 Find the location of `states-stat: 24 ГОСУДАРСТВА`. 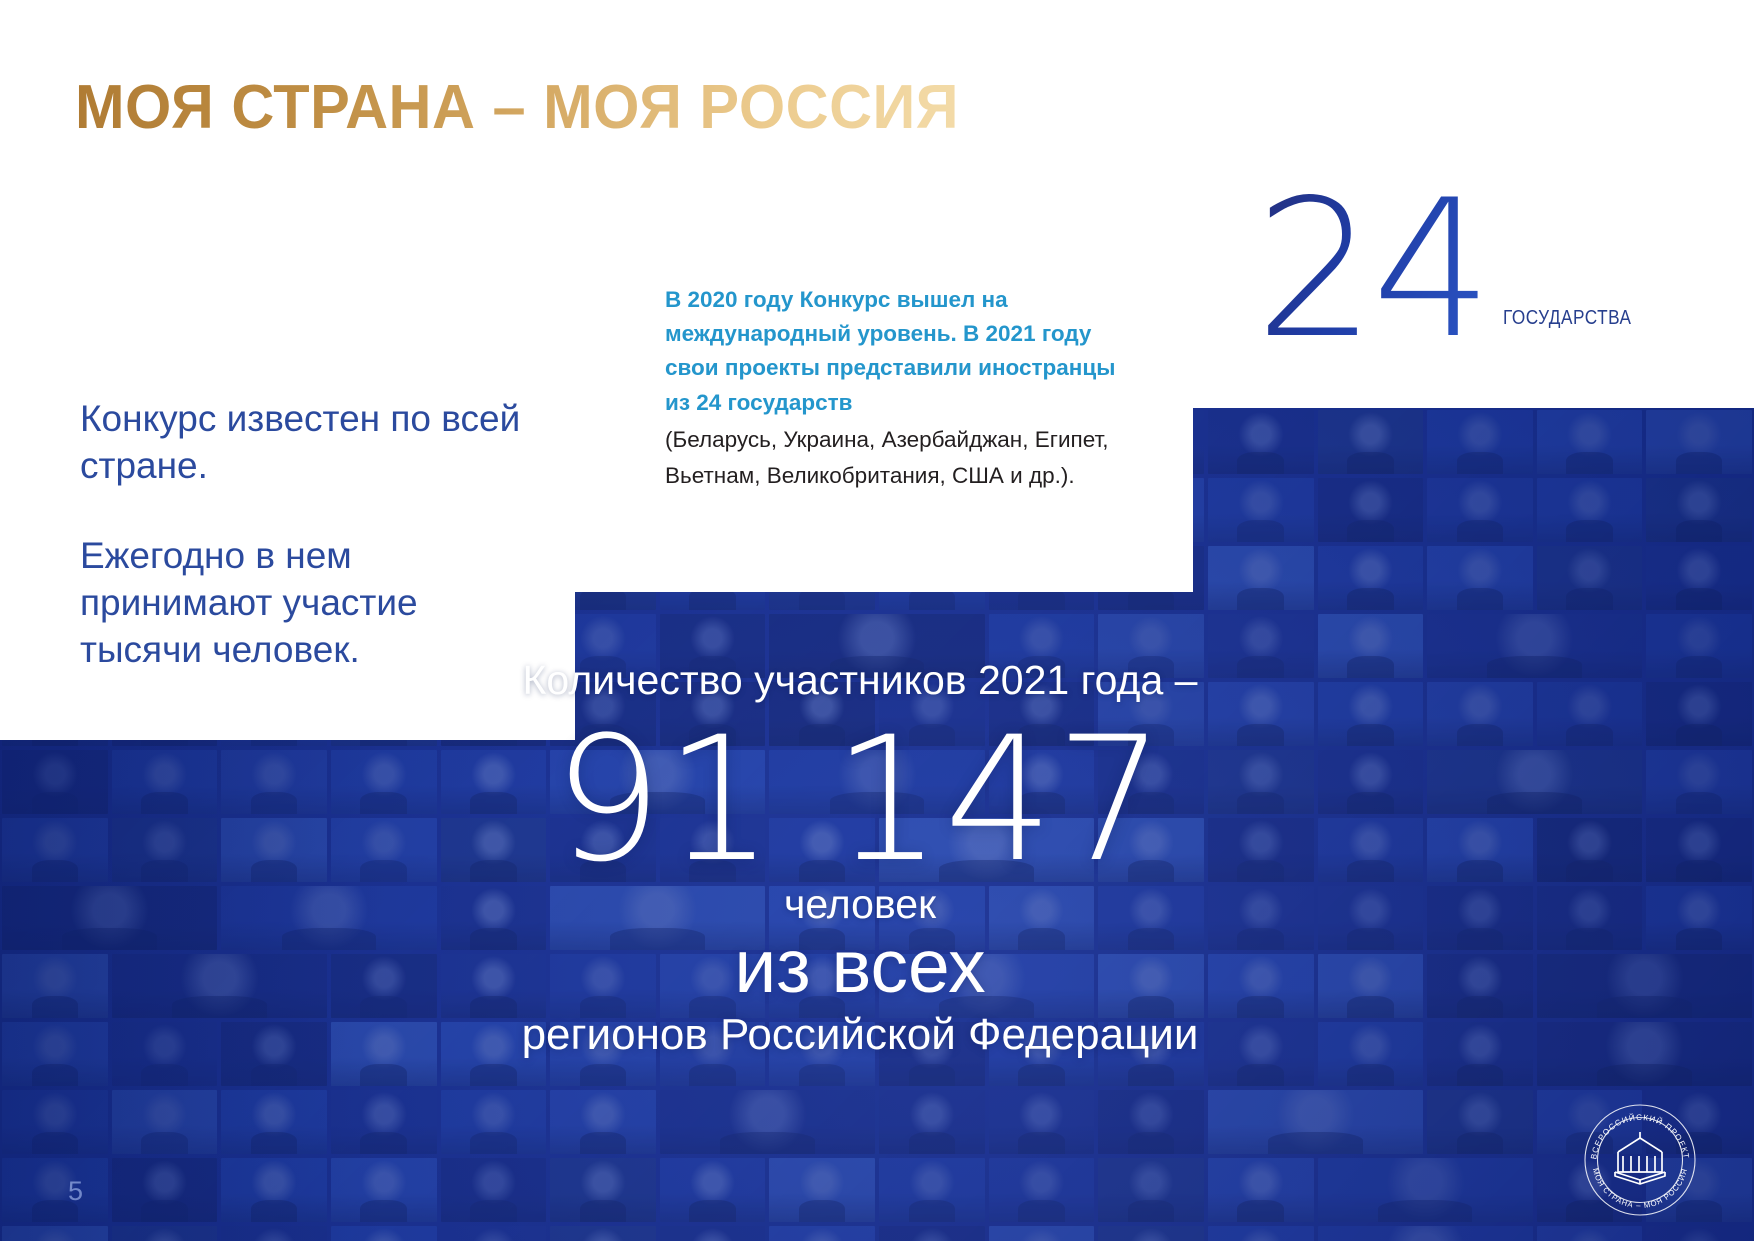

states-stat: 24 ГОСУДАРСТВА is located at coordinates (1453, 269).